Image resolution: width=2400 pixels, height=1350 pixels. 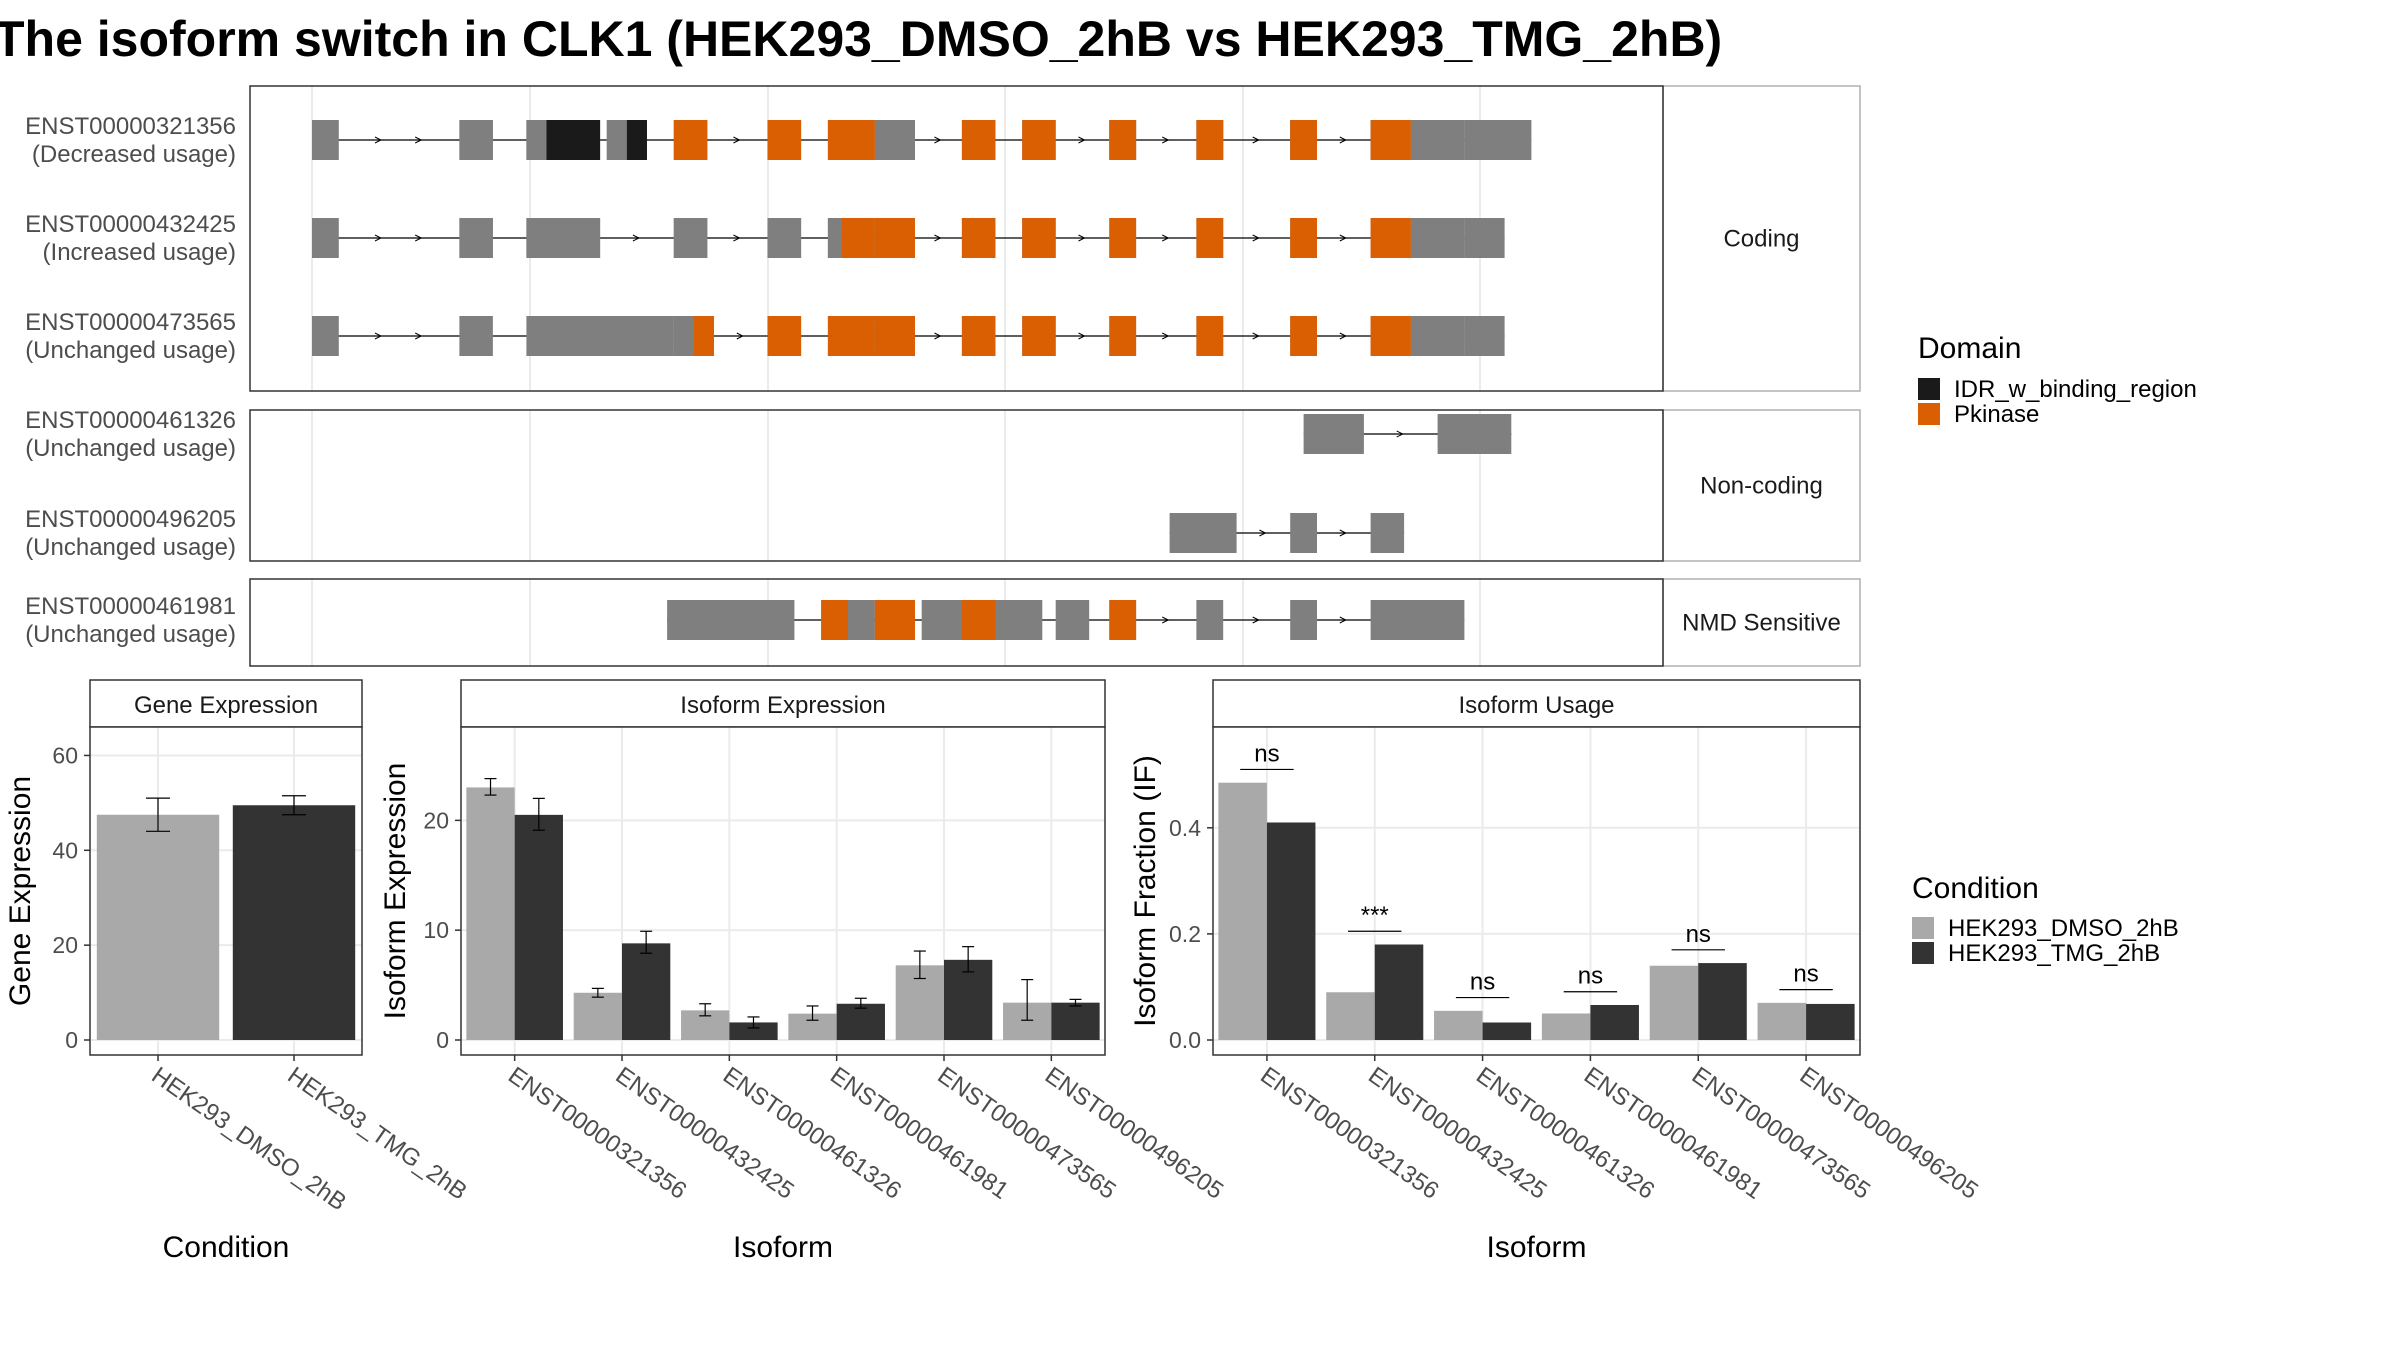 I want to click on domain-legend-label: Pkinase, so click(x=1996, y=414).